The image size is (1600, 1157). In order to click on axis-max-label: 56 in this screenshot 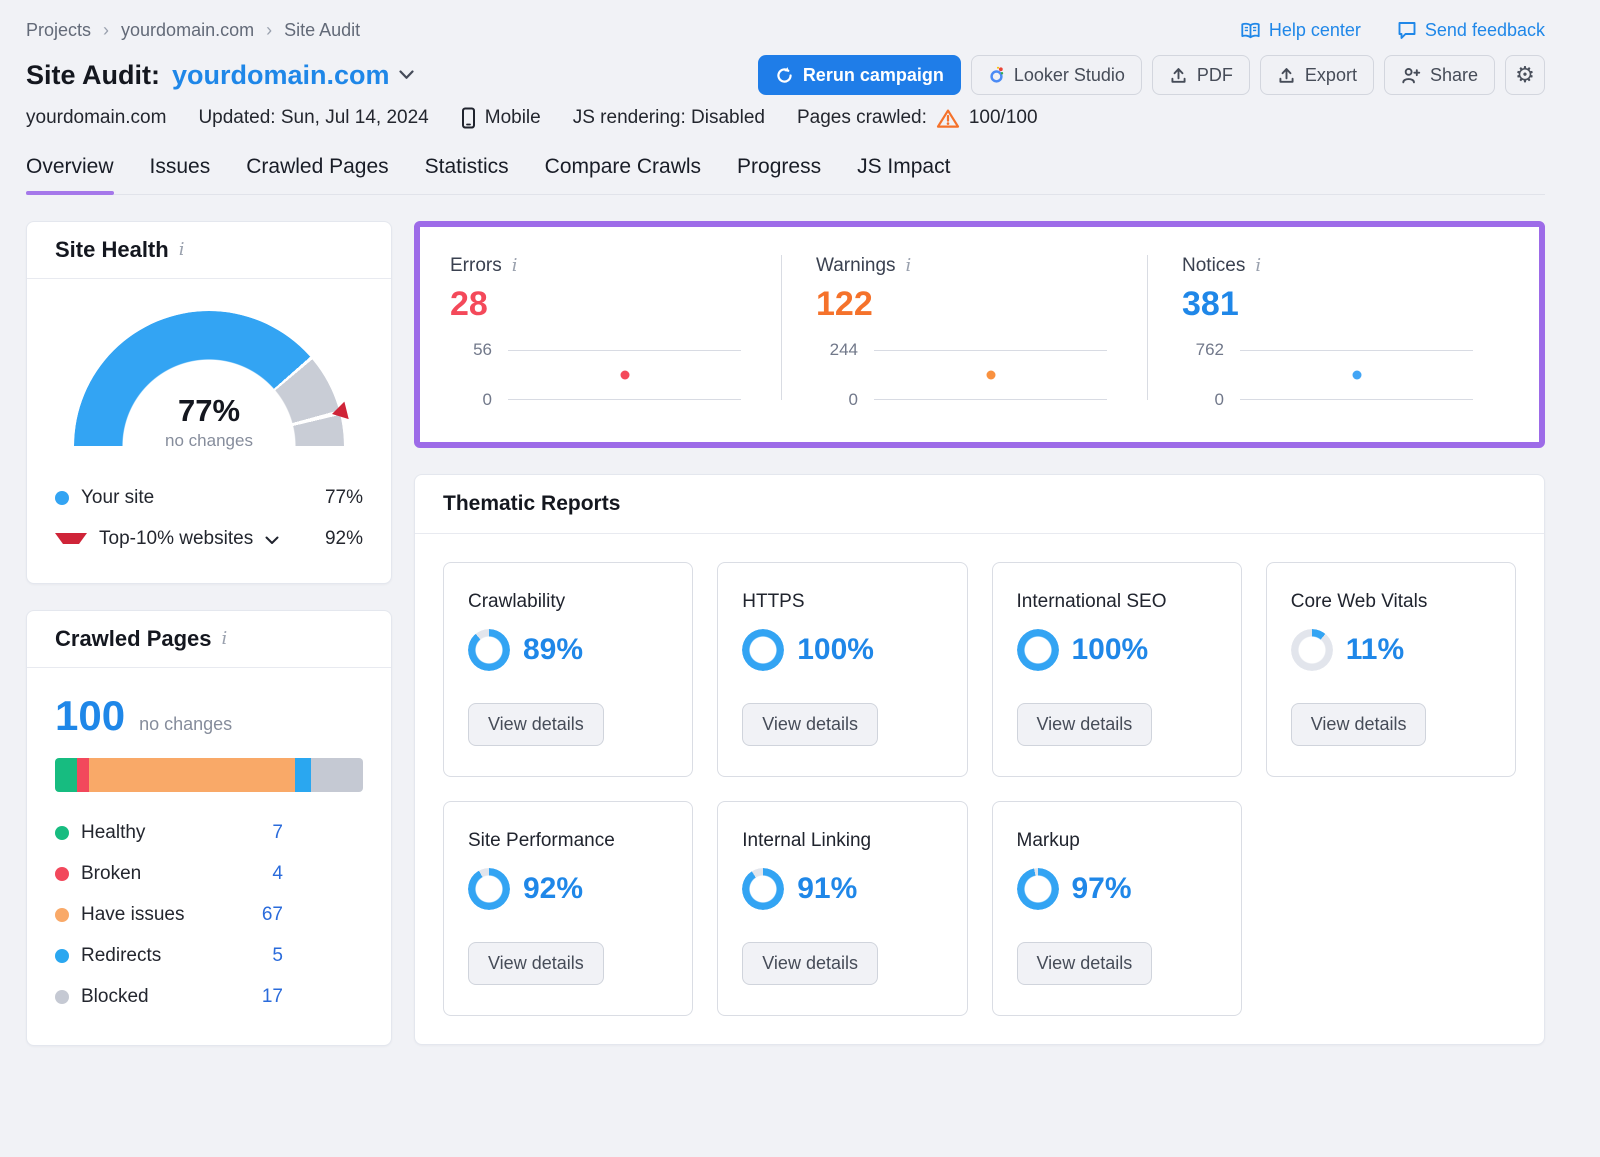, I will do `click(482, 349)`.